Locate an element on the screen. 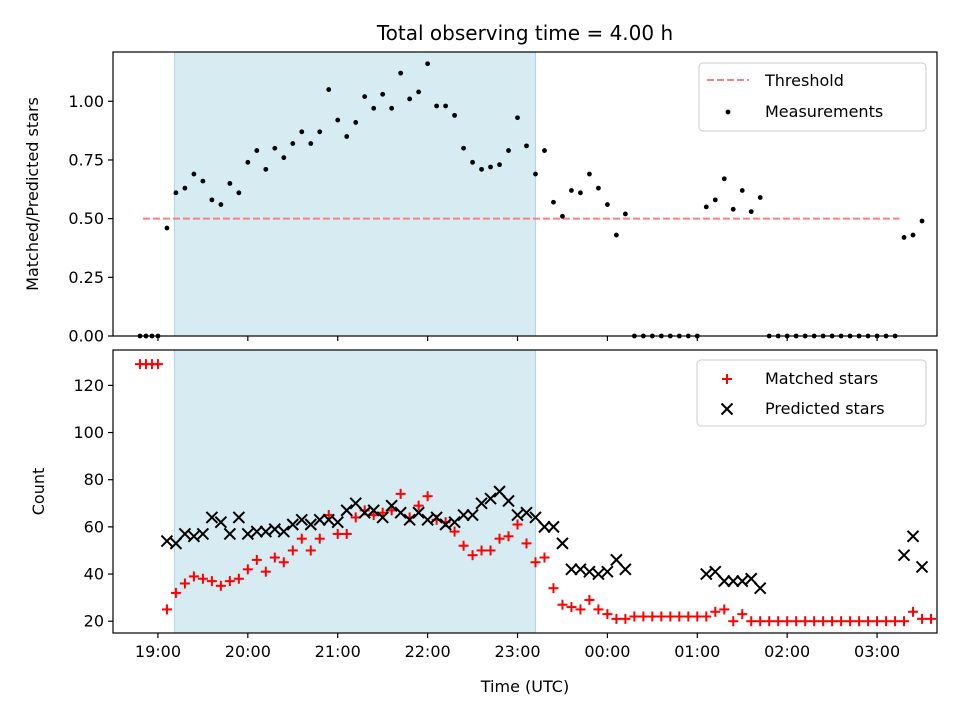 This screenshot has width=960, height=720. top-y-tick-label: 0.50 is located at coordinates (86, 218).